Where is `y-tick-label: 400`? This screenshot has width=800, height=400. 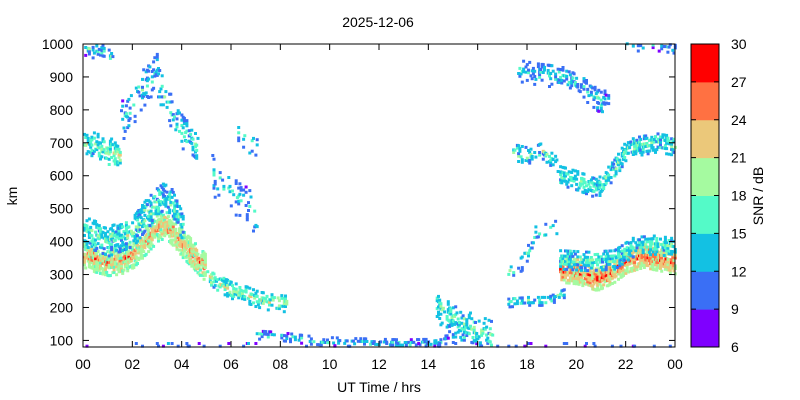 y-tick-label: 400 is located at coordinates (62, 242).